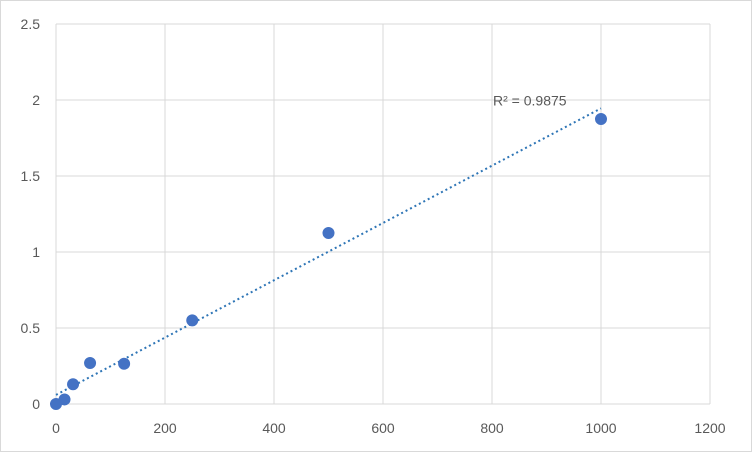  Describe the element at coordinates (274, 428) in the screenshot. I see `x-tick-label: 400` at that location.